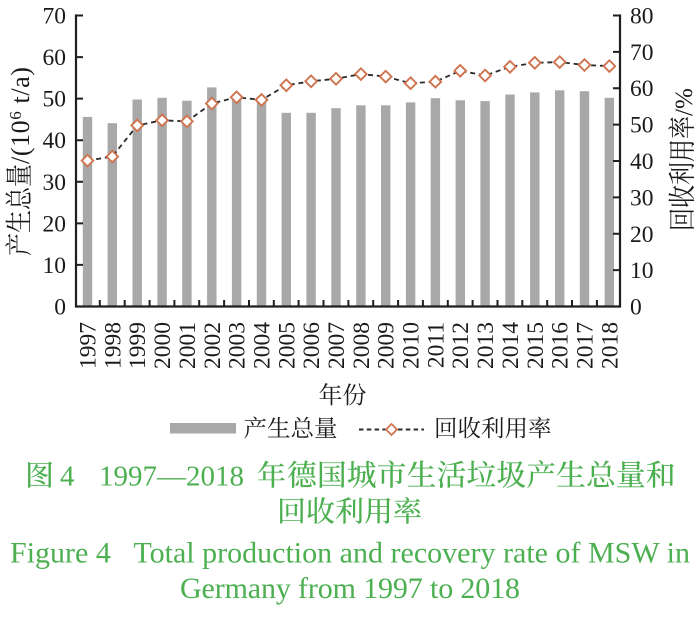 This screenshot has height=619, width=699. Describe the element at coordinates (387, 345) in the screenshot. I see `svg-text: 2009` at that location.